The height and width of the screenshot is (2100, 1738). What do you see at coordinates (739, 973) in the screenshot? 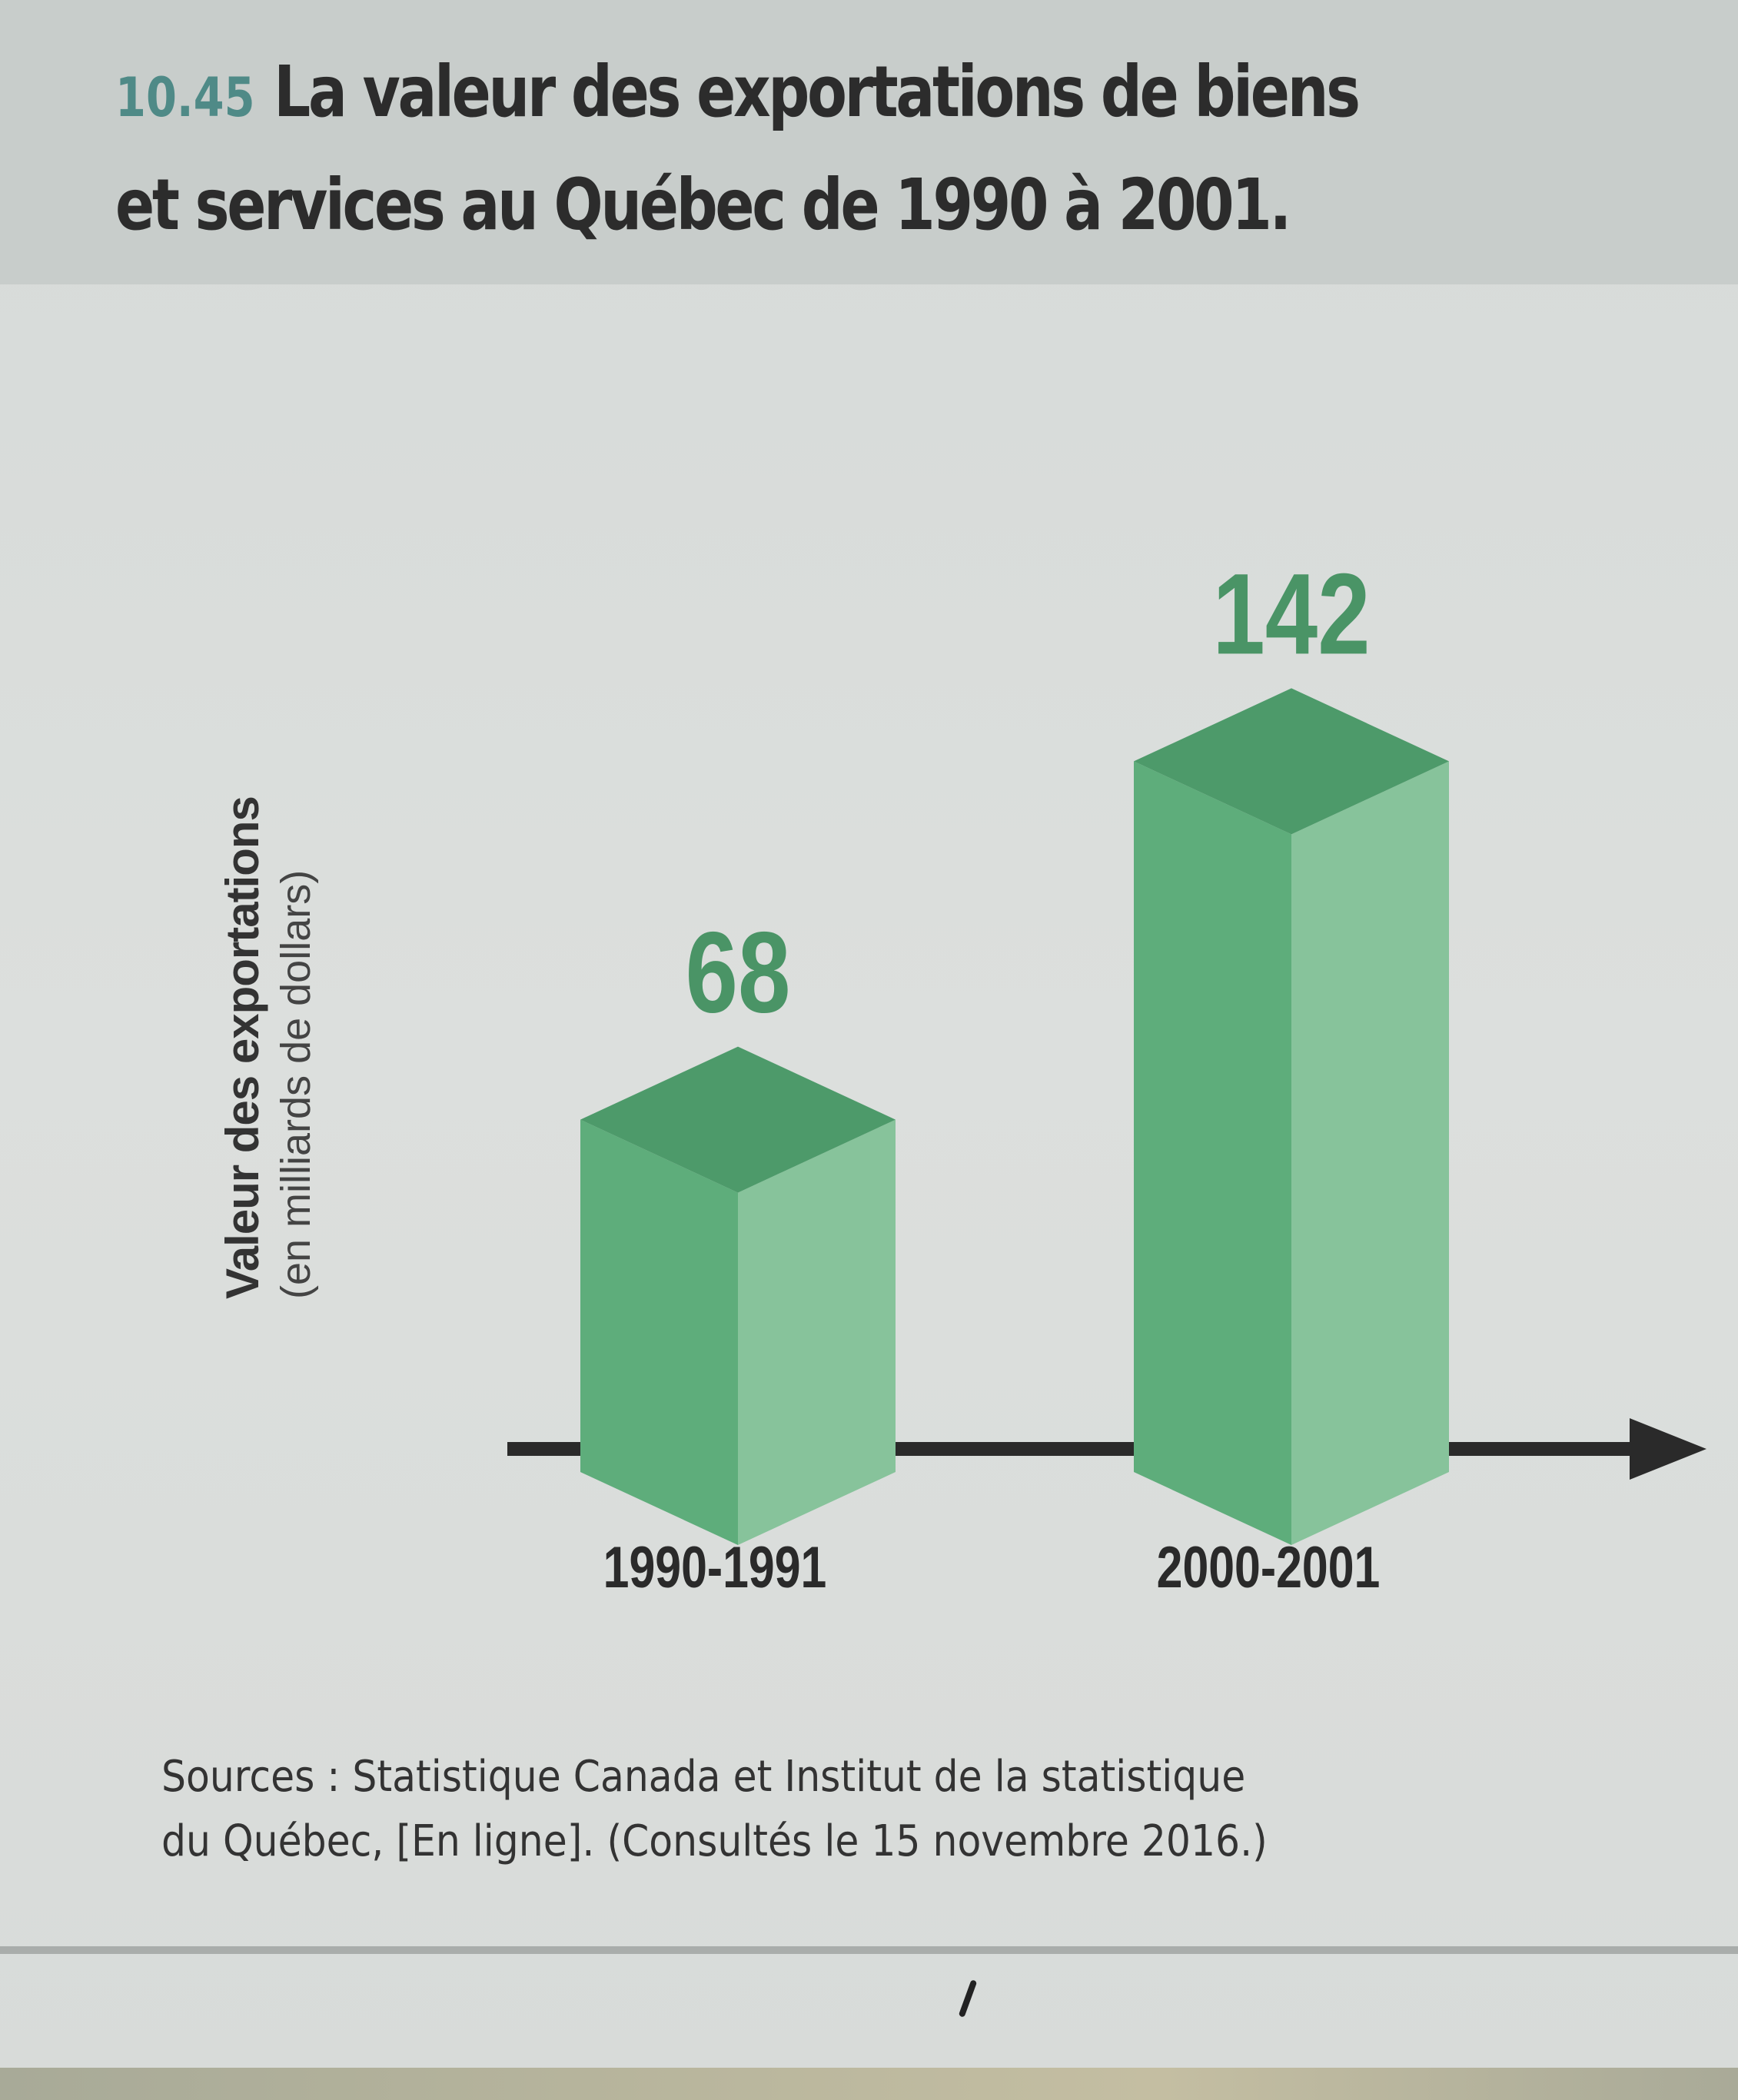
I see `value-label-0: 68` at bounding box center [739, 973].